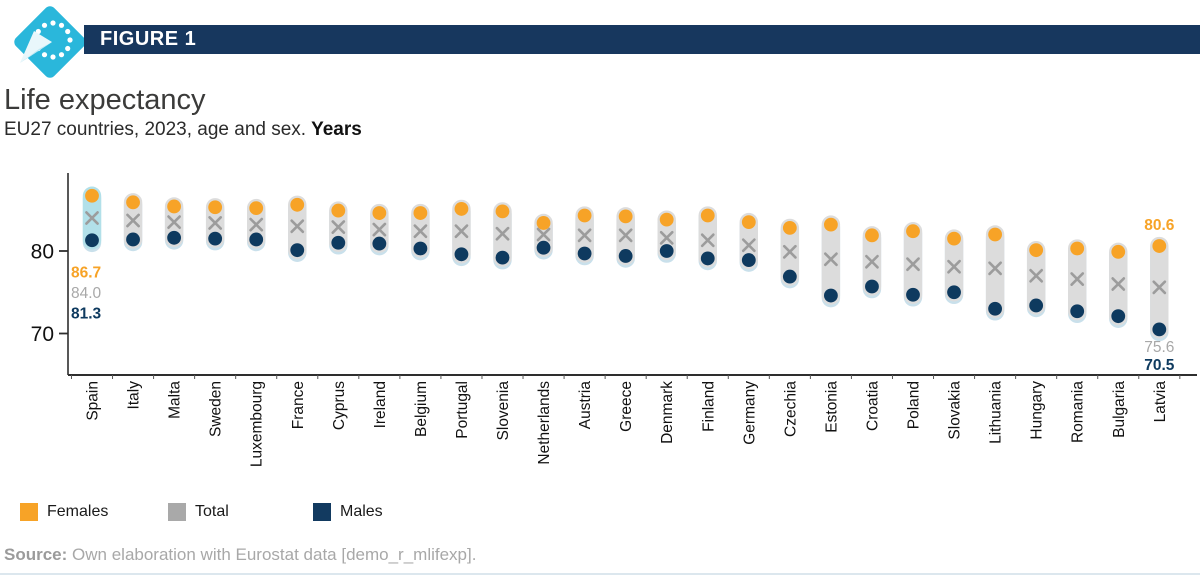 This screenshot has width=1200, height=575. Describe the element at coordinates (86, 293) in the screenshot. I see `annotation-spain: 86.7 84.0 81.3` at that location.